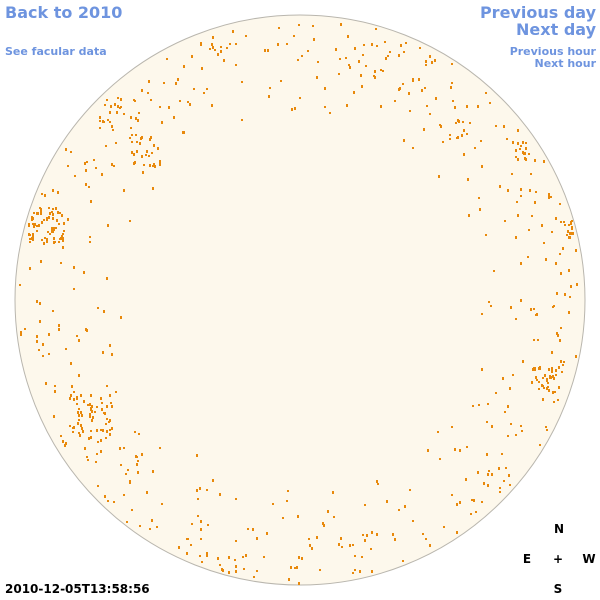 The image size is (600, 600). Describe the element at coordinates (537, 12) in the screenshot. I see `previous-day-link: Previous day` at that location.